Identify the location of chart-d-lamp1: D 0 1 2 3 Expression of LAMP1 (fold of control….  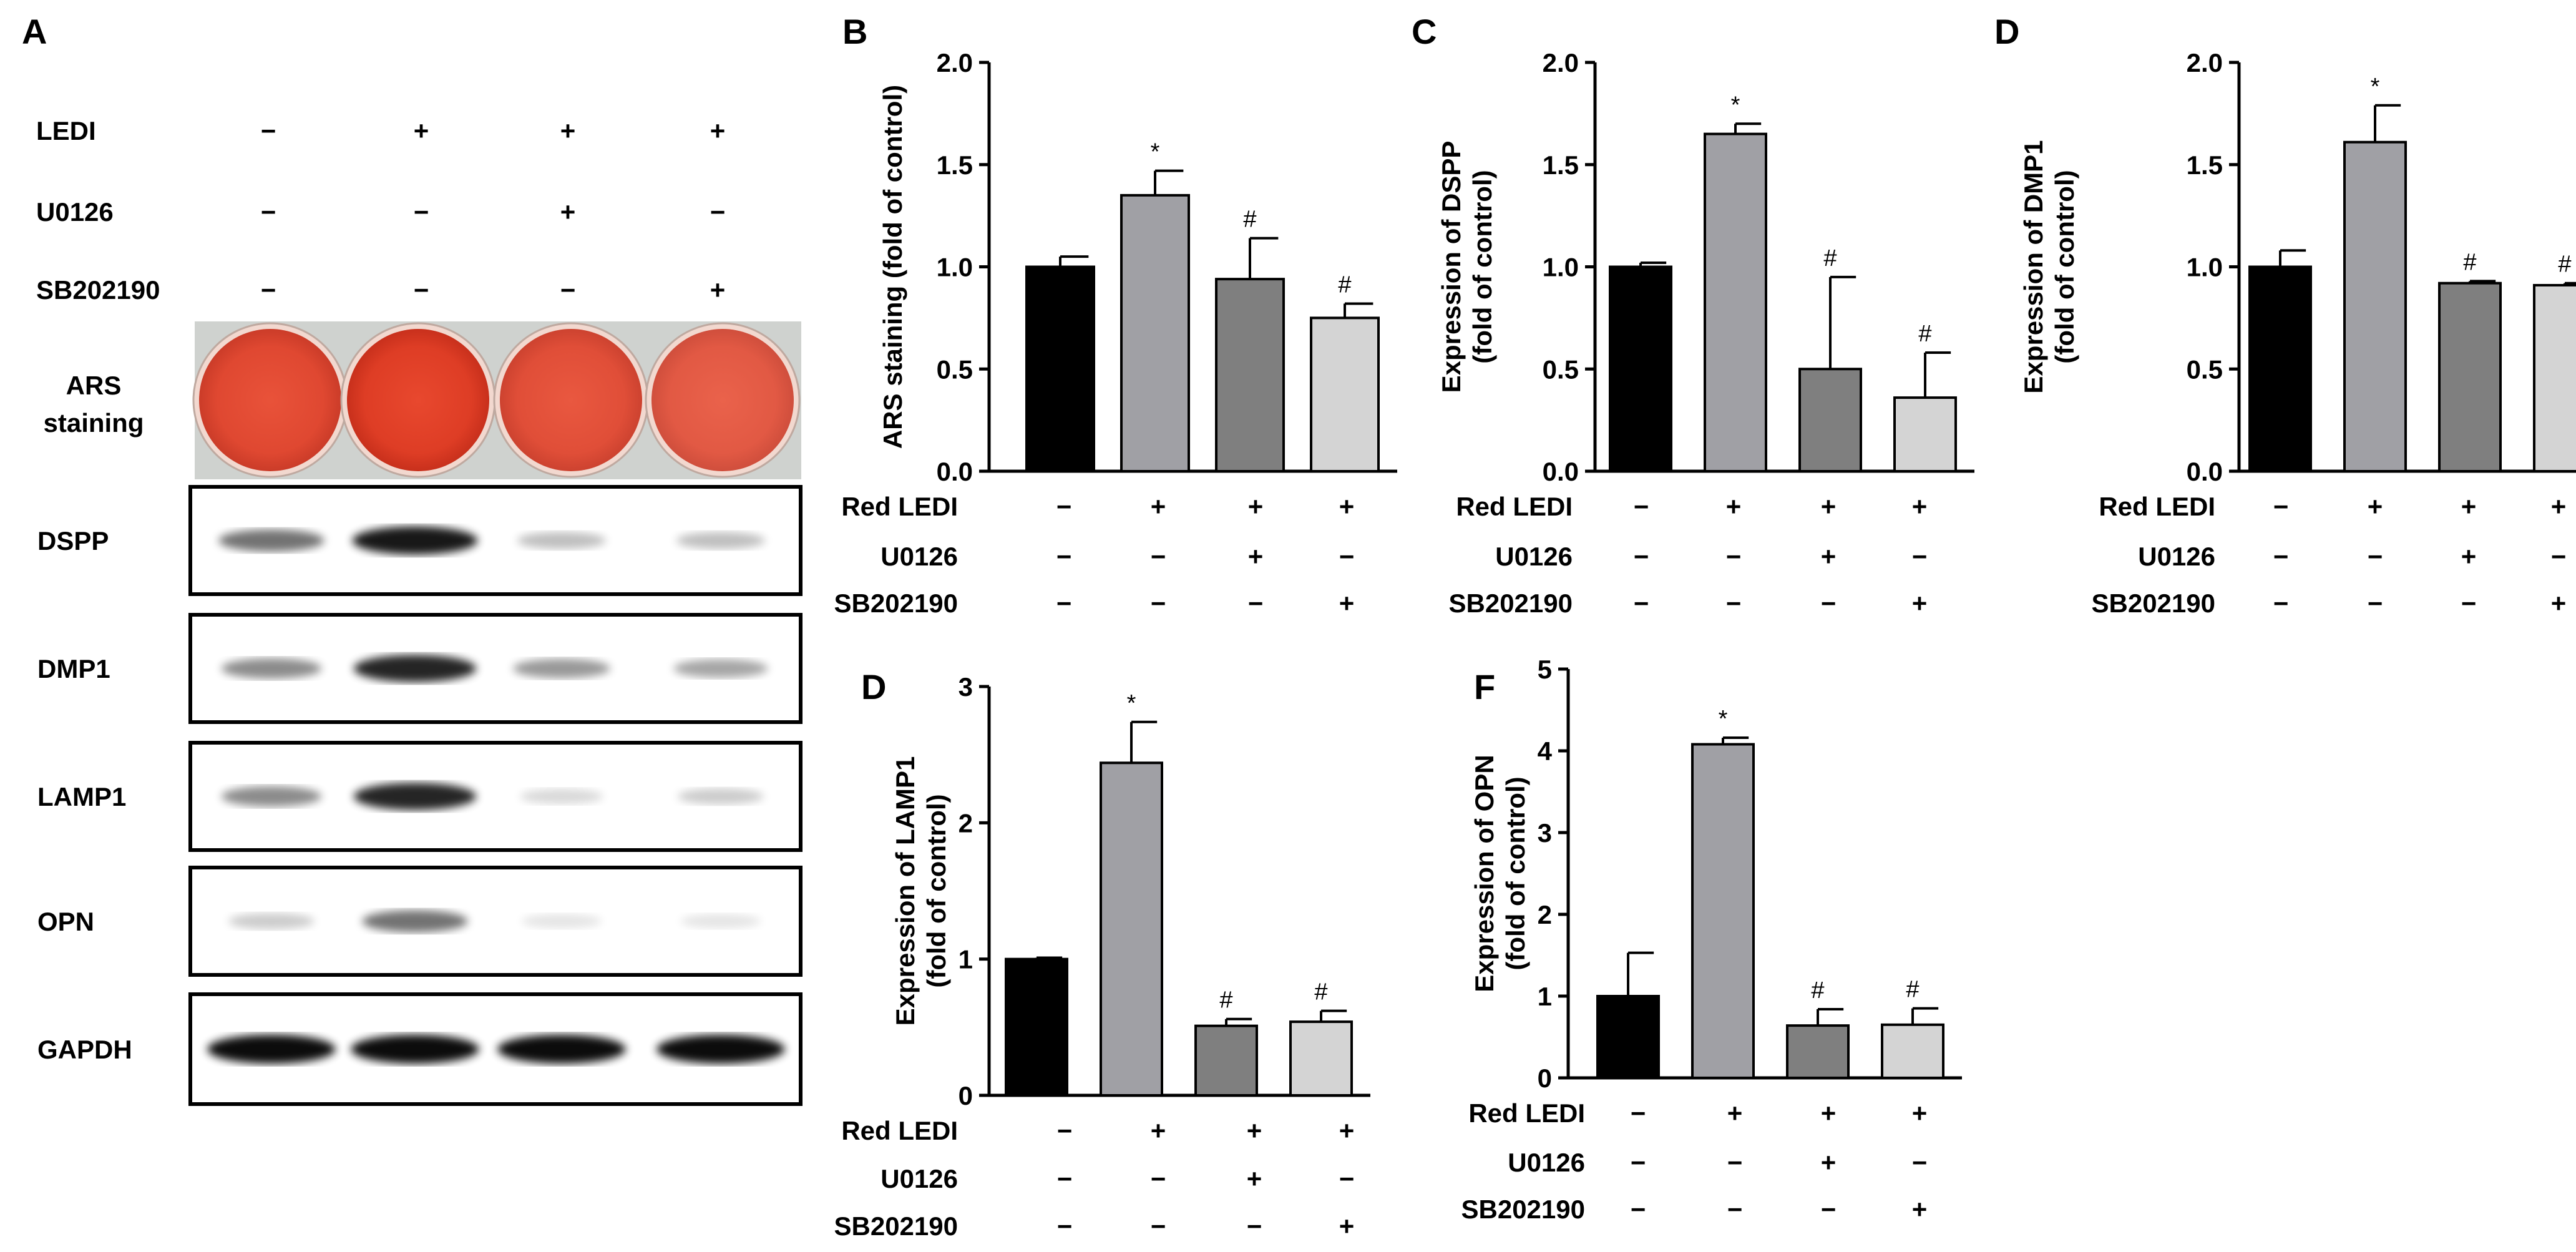
(1102, 954).